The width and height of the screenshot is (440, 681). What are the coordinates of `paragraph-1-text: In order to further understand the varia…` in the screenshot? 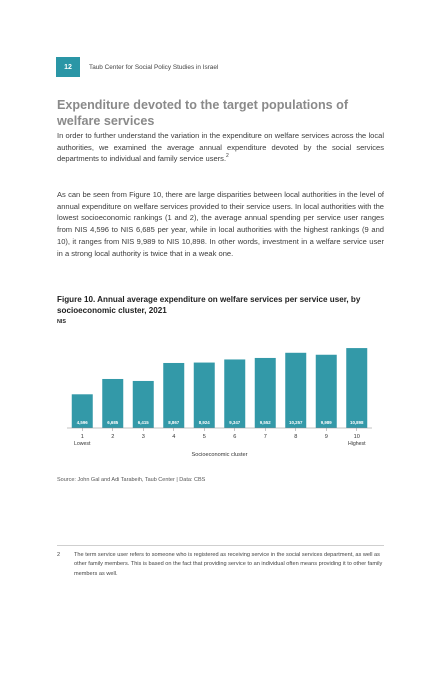 It's located at (220, 147).